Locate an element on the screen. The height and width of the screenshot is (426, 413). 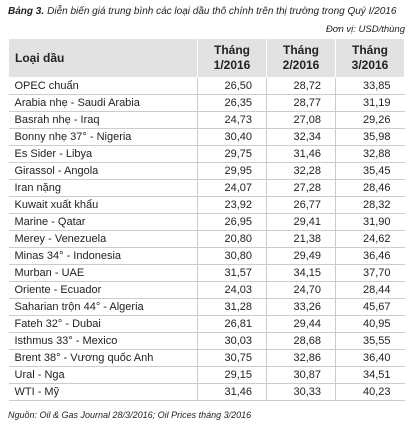
price-cell: 31,90 is located at coordinates (370, 222).